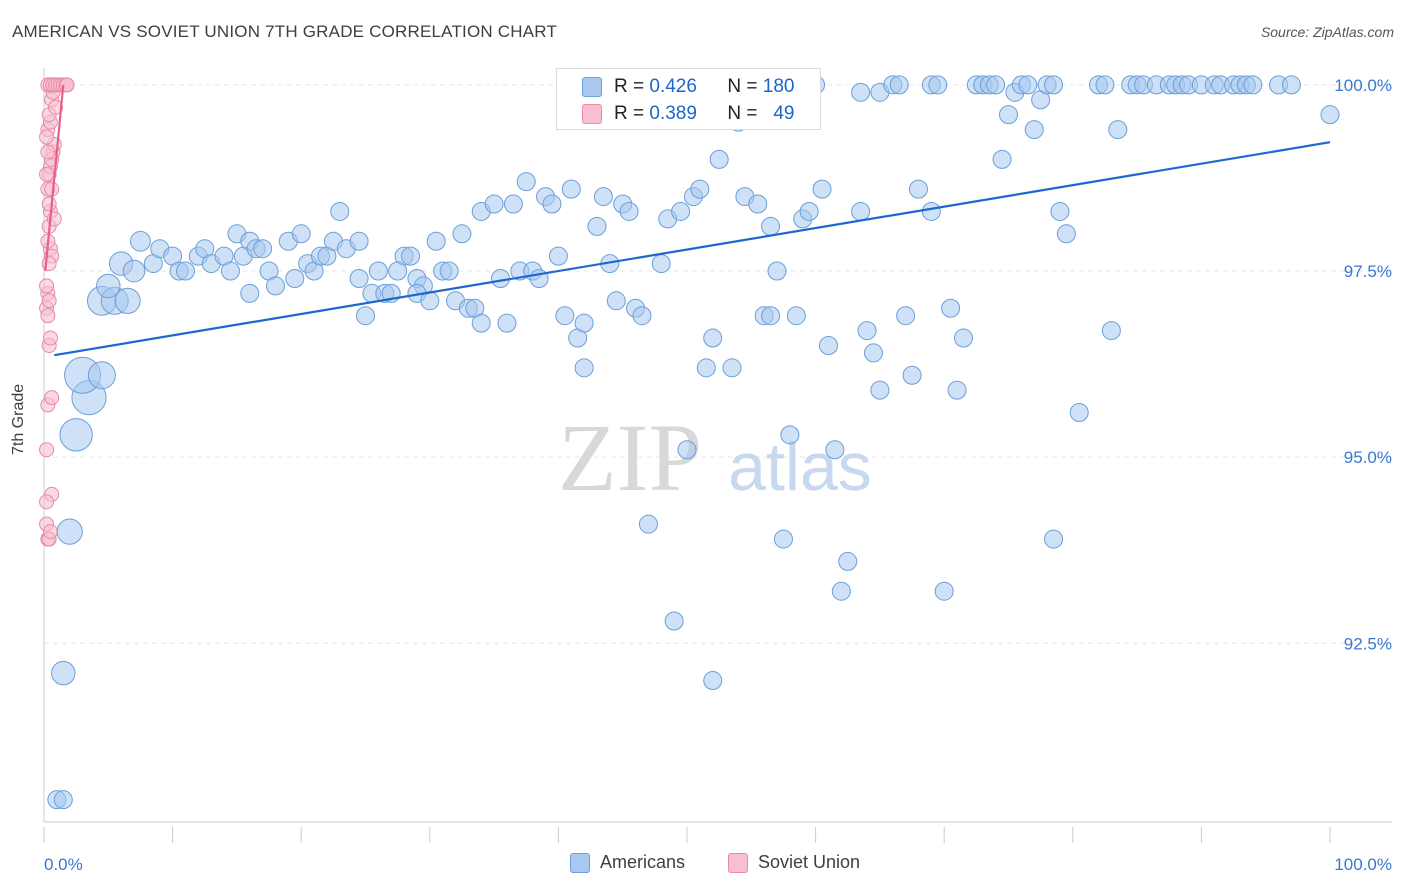  Describe the element at coordinates (1368, 457) in the screenshot. I see `y-tick-label: 95.0%` at that location.